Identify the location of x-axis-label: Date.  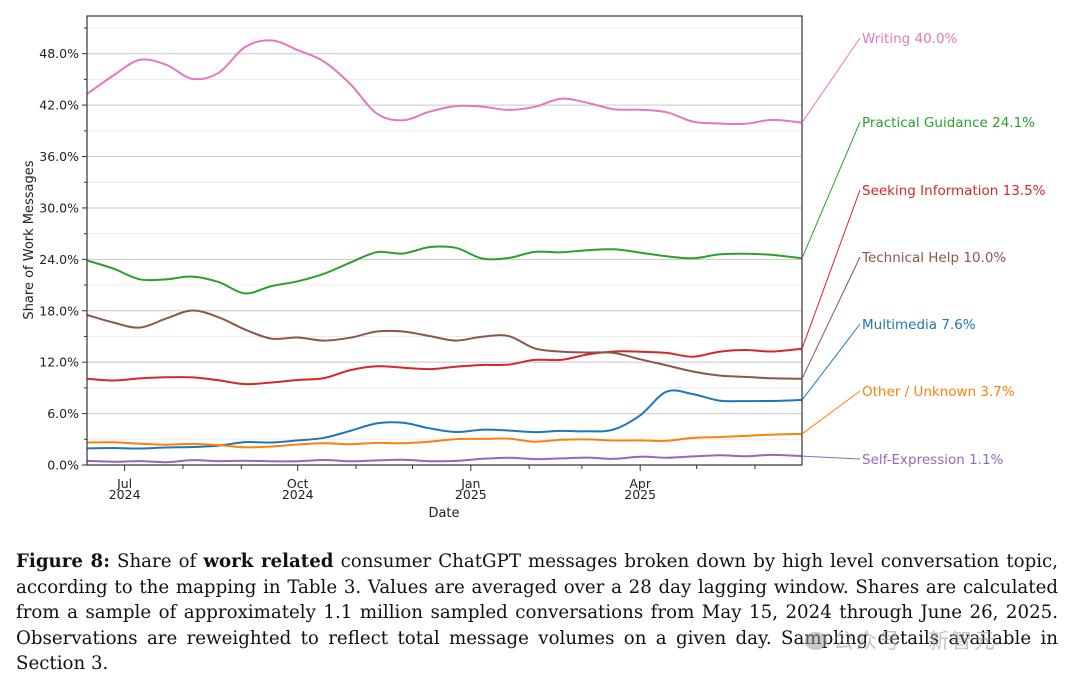
(443, 513).